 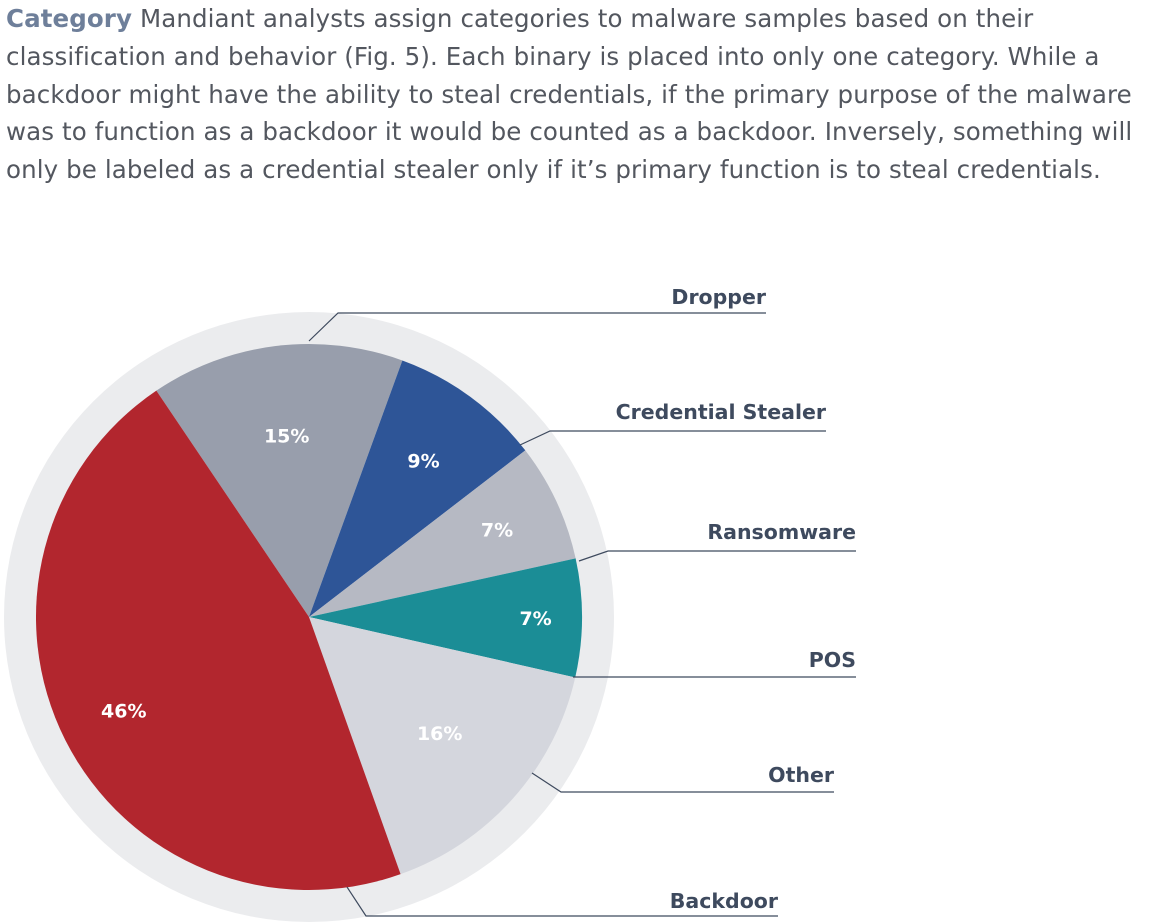 What do you see at coordinates (682, 782) in the screenshot?
I see `leader-line-other` at bounding box center [682, 782].